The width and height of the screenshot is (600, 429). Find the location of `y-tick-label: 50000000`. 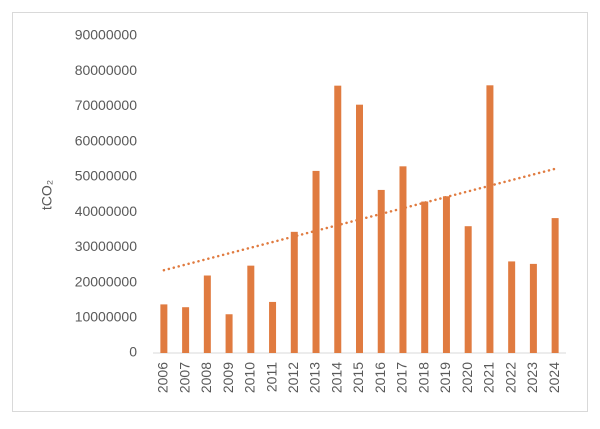

y-tick-label: 50000000 is located at coordinates (106, 176).